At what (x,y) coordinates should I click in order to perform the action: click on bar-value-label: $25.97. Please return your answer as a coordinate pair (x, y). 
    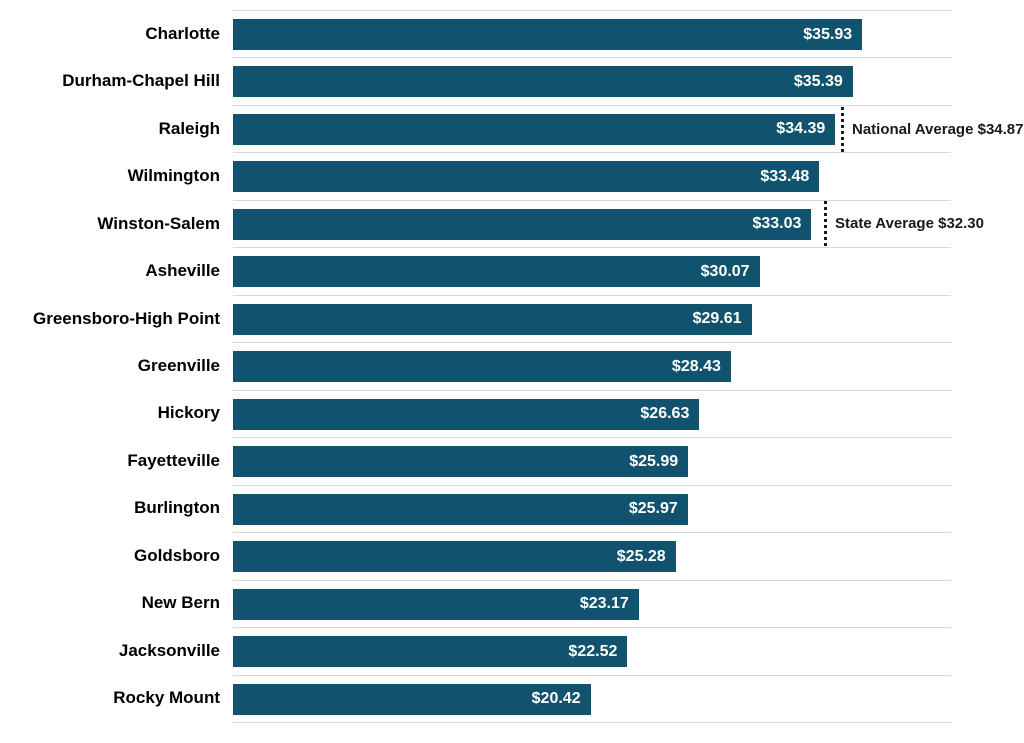
    Looking at the image, I should click on (653, 509).